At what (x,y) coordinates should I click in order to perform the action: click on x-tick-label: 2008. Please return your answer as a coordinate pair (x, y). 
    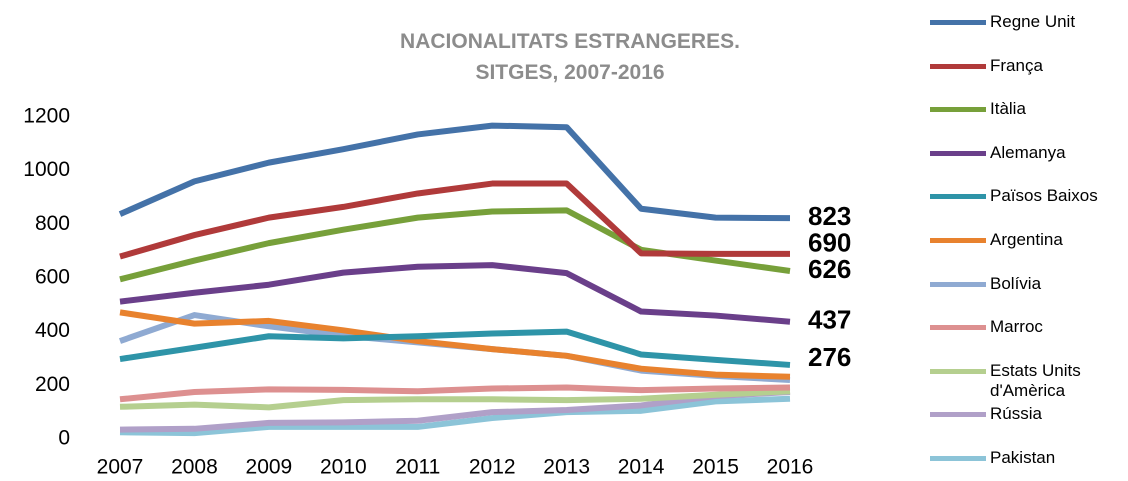
    Looking at the image, I should click on (194, 467).